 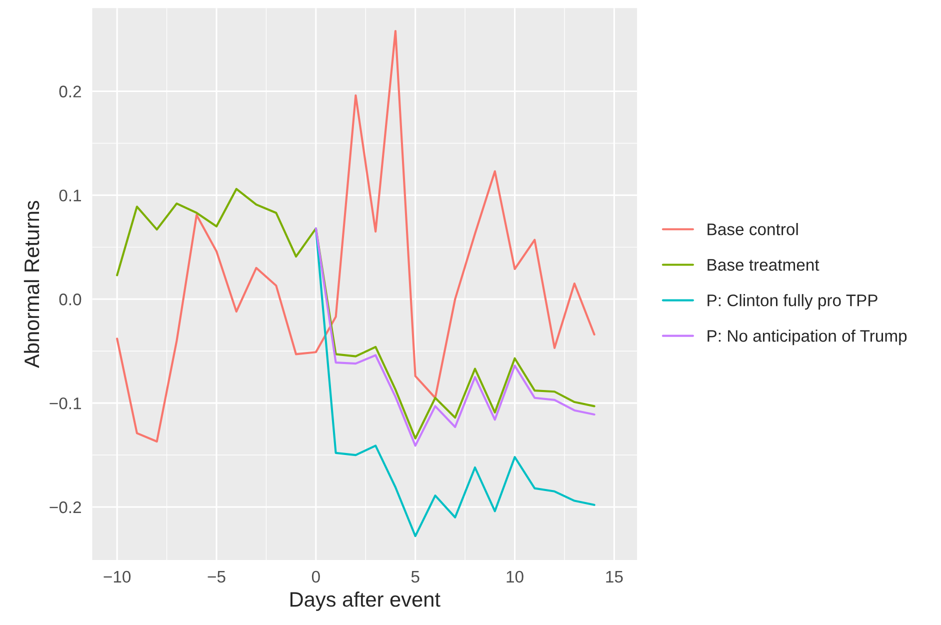 What do you see at coordinates (807, 338) in the screenshot?
I see `legend-label: P: No anticipation of Trump` at bounding box center [807, 338].